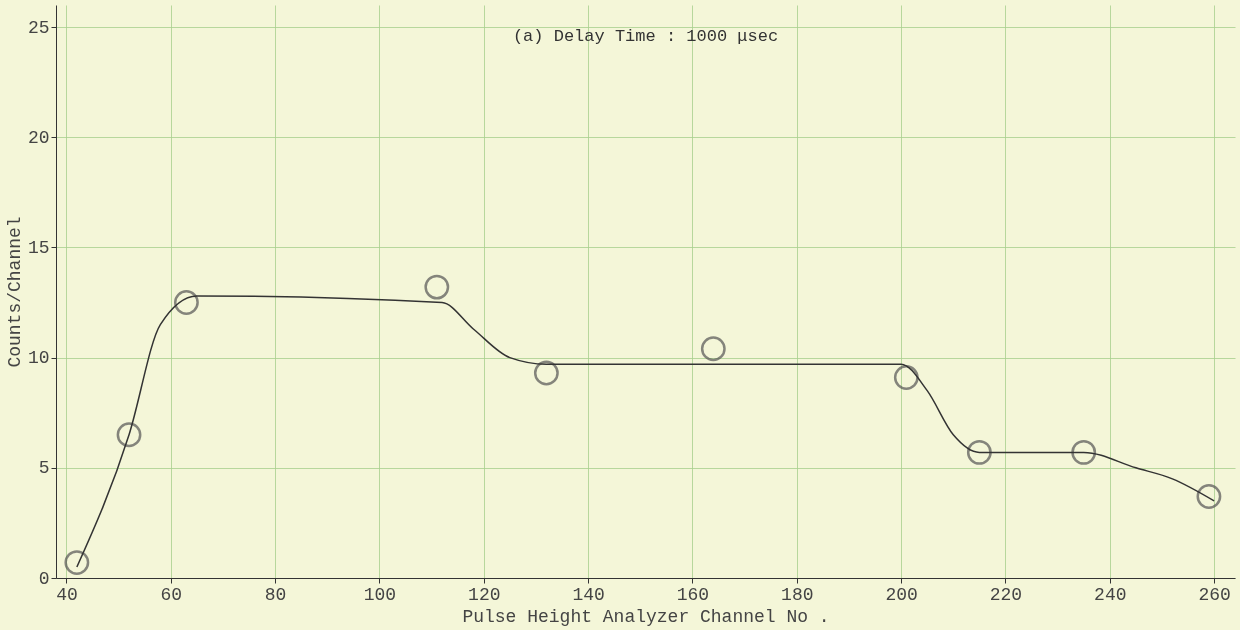  I want to click on x-tick-label: 160, so click(693, 594).